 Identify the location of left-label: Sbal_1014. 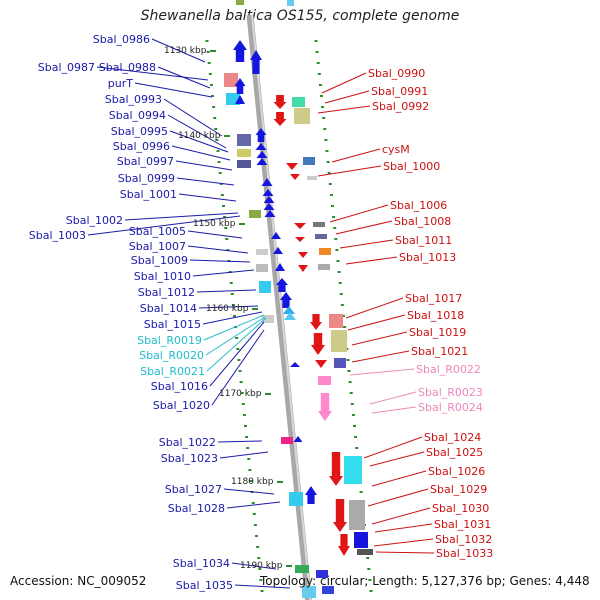
(168, 308).